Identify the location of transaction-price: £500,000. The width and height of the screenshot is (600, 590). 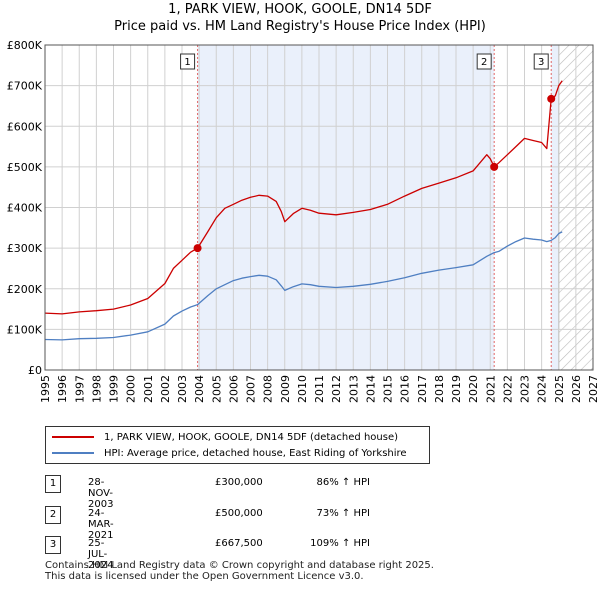
(239, 513).